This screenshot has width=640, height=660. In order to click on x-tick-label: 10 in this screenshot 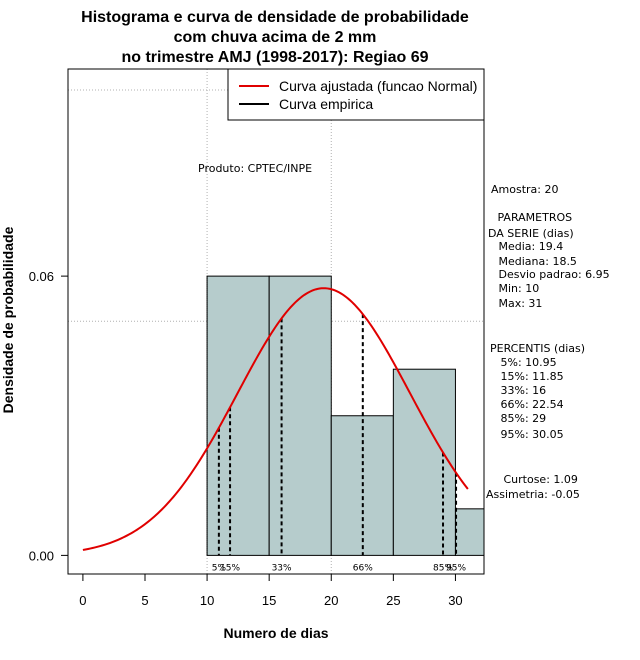, I will do `click(207, 600)`.